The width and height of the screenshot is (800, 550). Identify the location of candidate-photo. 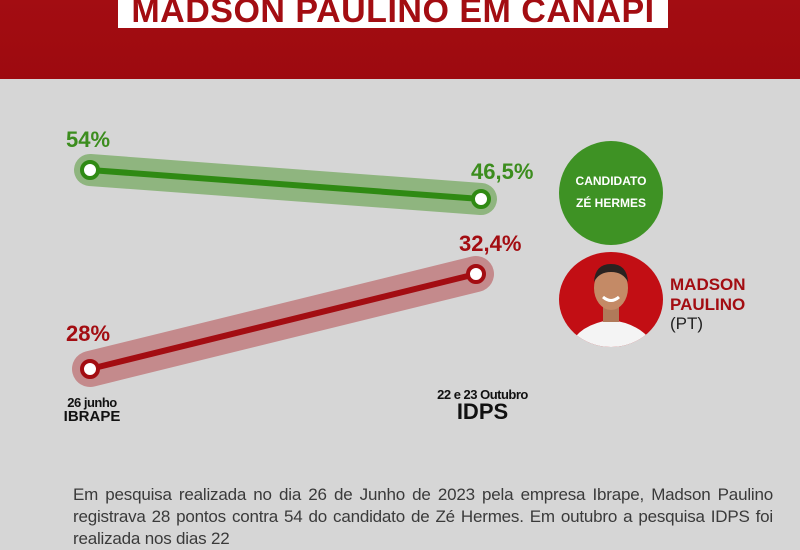
(611, 299).